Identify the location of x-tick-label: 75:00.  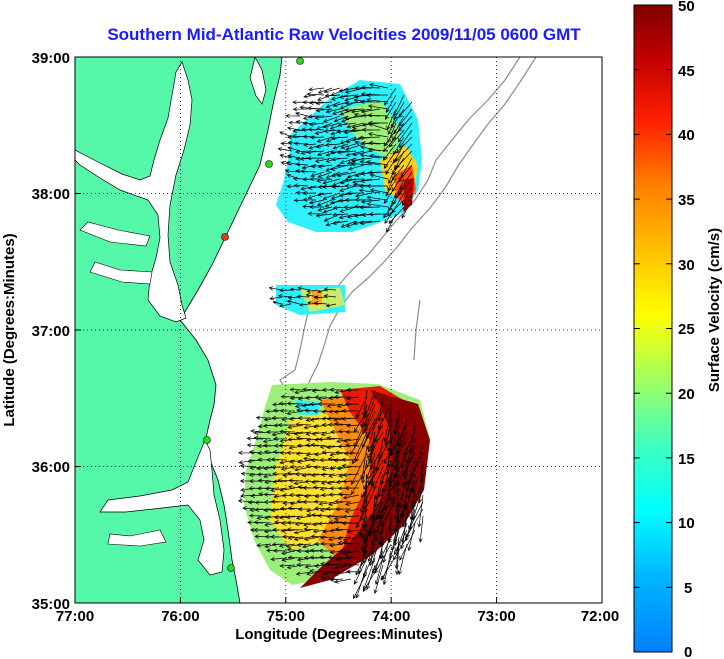
(286, 616).